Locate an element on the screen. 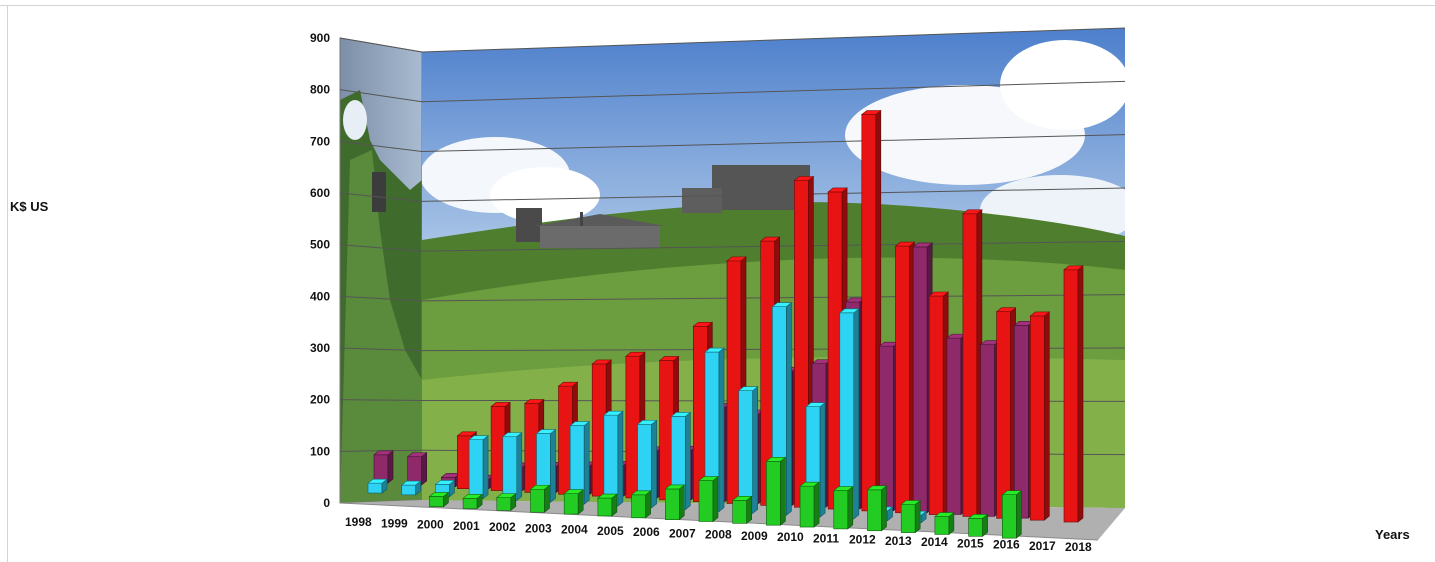 Image resolution: width=1435 pixels, height=562 pixels. y-tick-label: 600 is located at coordinates (320, 193).